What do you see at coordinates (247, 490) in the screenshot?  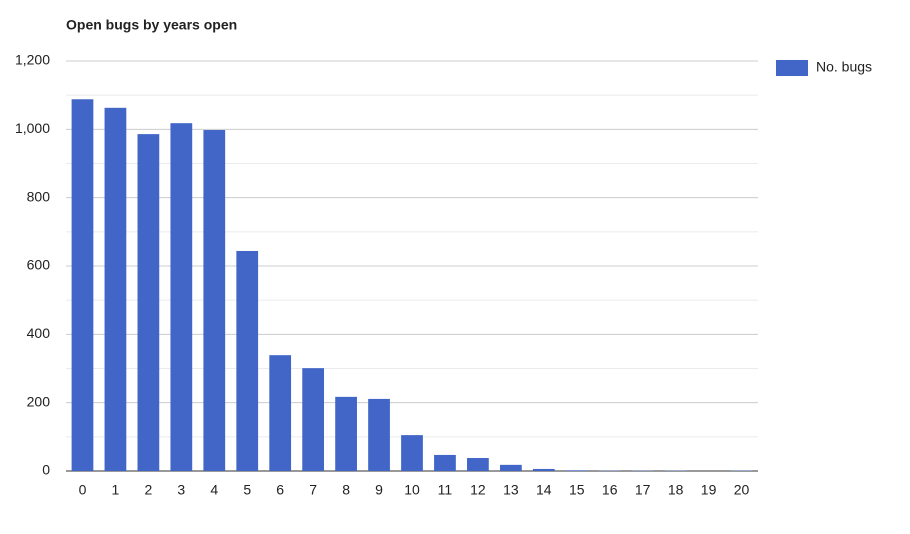 I see `x-tick-label: 5` at bounding box center [247, 490].